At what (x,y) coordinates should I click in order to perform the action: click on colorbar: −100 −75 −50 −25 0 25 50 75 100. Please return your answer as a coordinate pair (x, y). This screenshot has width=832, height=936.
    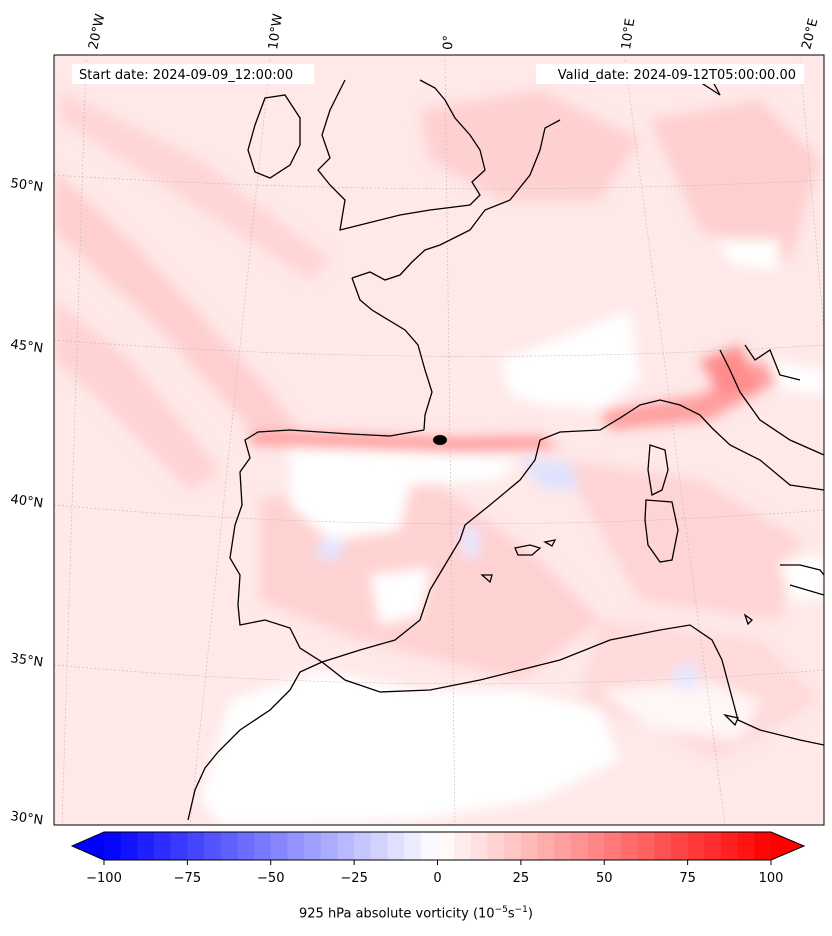
    Looking at the image, I should click on (438, 858).